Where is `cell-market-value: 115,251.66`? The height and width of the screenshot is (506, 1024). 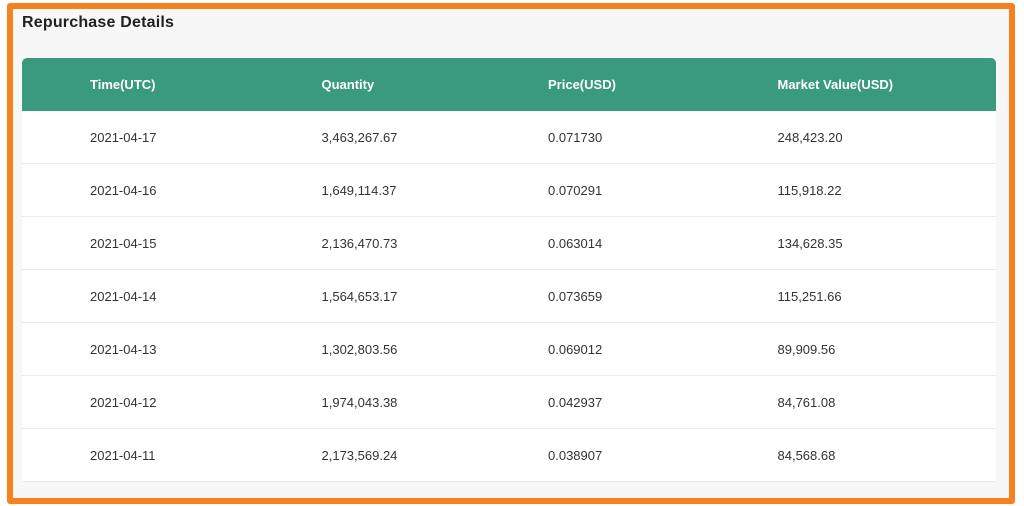
cell-market-value: 115,251.66 is located at coordinates (874, 296).